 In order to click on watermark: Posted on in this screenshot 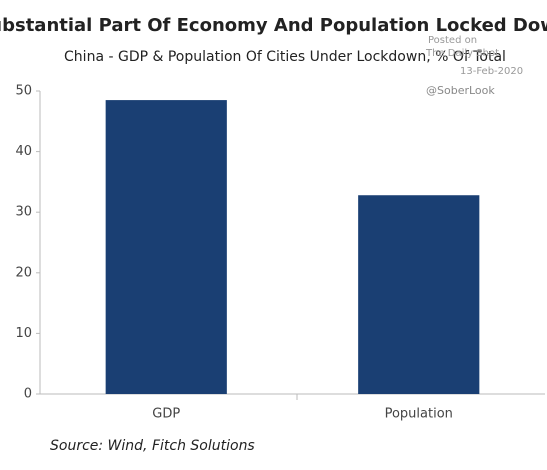, I will do `click(452, 40)`.